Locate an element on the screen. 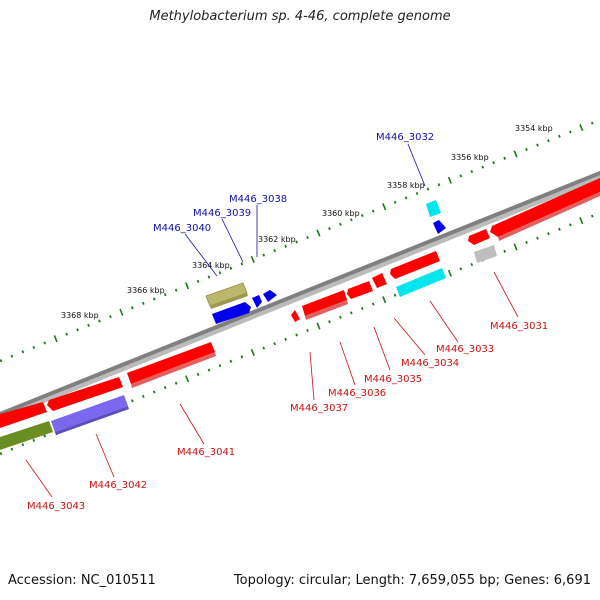 The width and height of the screenshot is (600, 600). gene-label-m446-3039: M446_3039 is located at coordinates (222, 213).